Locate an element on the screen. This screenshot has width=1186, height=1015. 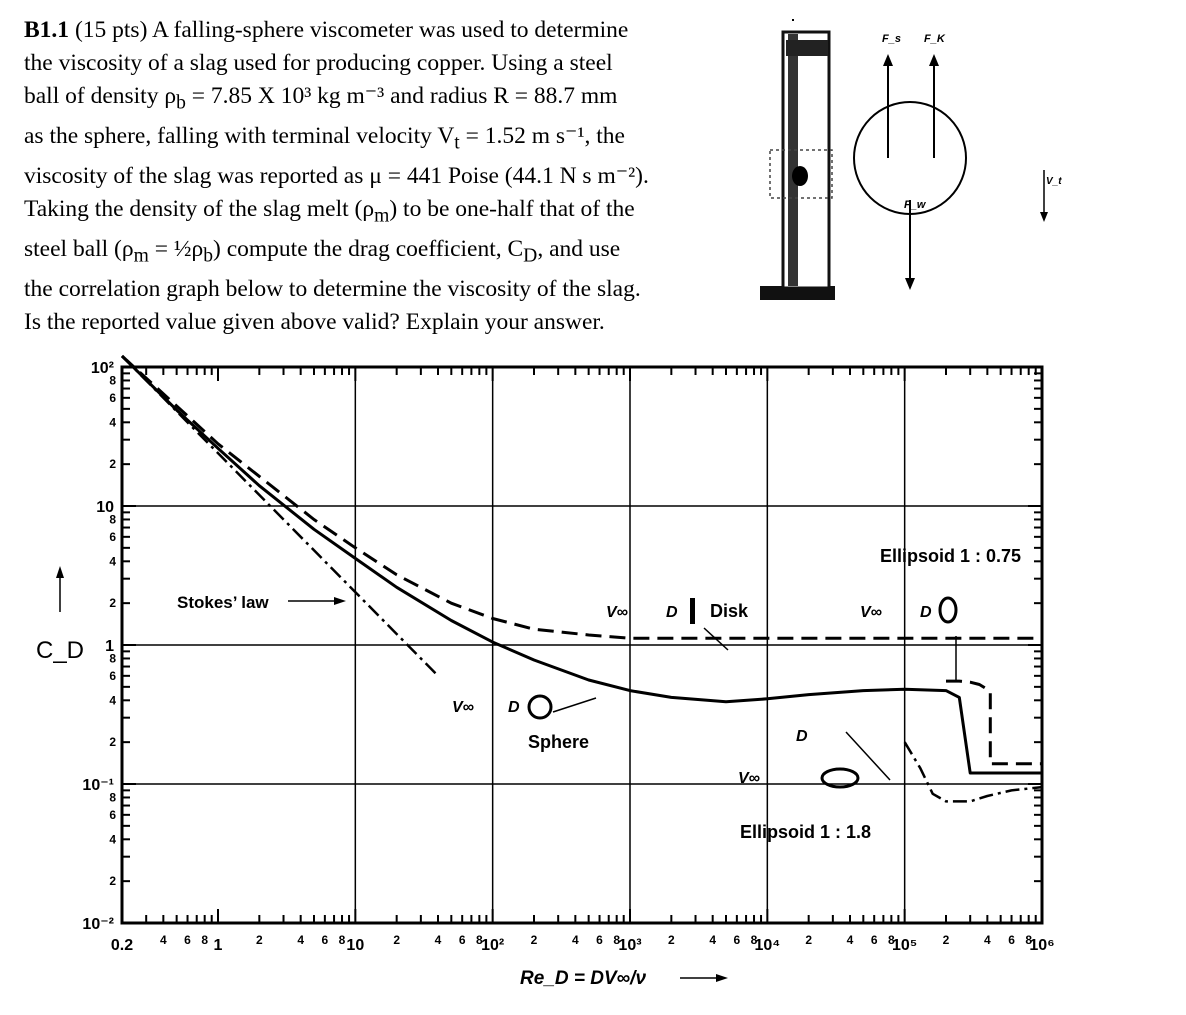
disk-velocity-symbol: V∞ is located at coordinates (617, 612).